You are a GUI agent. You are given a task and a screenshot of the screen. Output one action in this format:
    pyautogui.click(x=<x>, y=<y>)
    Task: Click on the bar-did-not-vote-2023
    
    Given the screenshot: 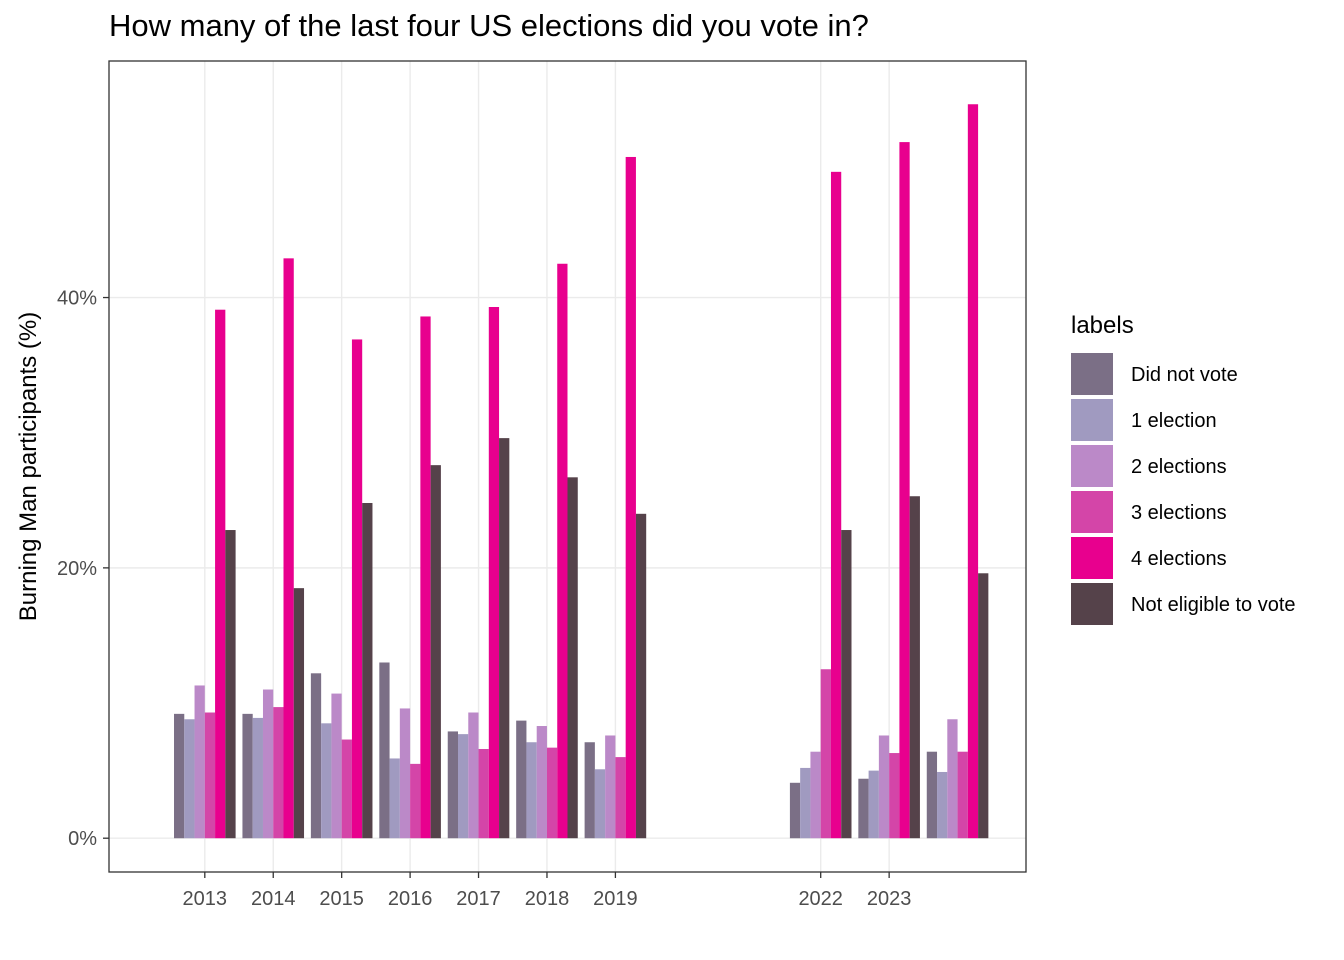 What is the action you would take?
    pyautogui.click(x=863, y=808)
    